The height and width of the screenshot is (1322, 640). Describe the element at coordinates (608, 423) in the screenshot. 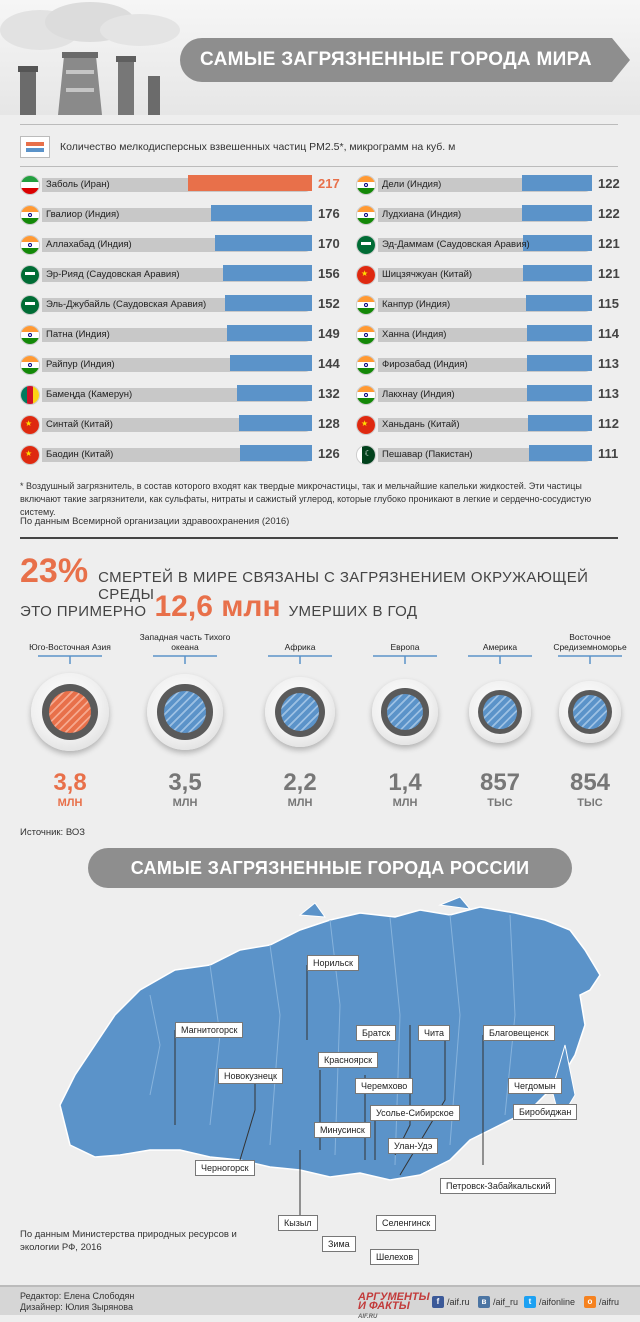

I see `value-label: 112` at that location.